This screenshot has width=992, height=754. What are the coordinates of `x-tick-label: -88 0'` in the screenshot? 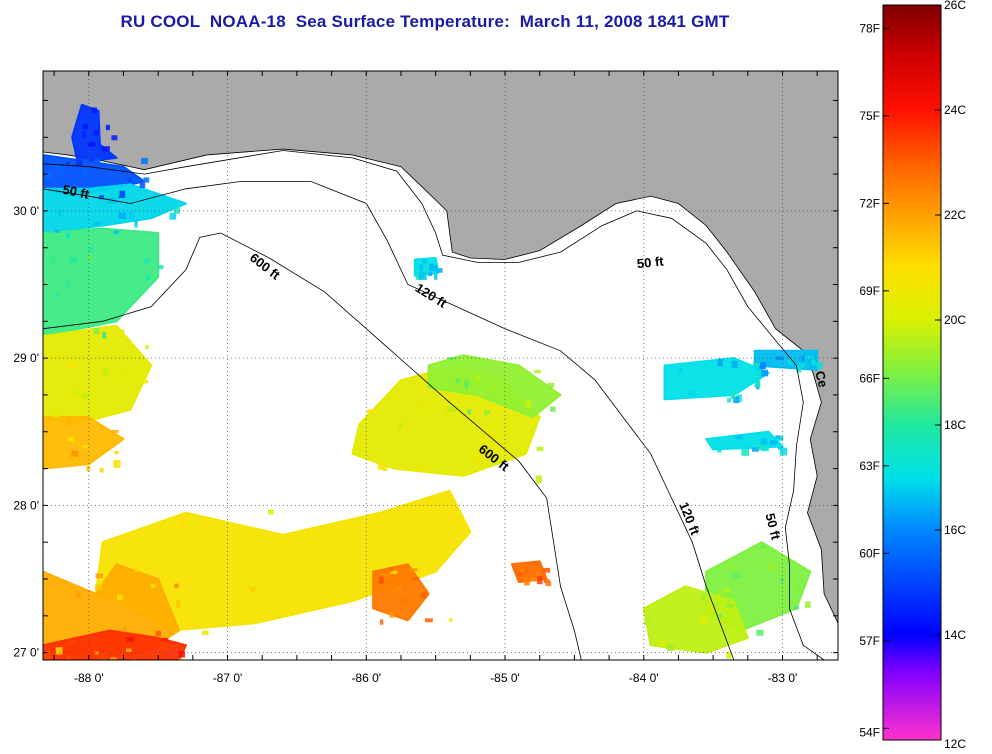 It's located at (89, 678).